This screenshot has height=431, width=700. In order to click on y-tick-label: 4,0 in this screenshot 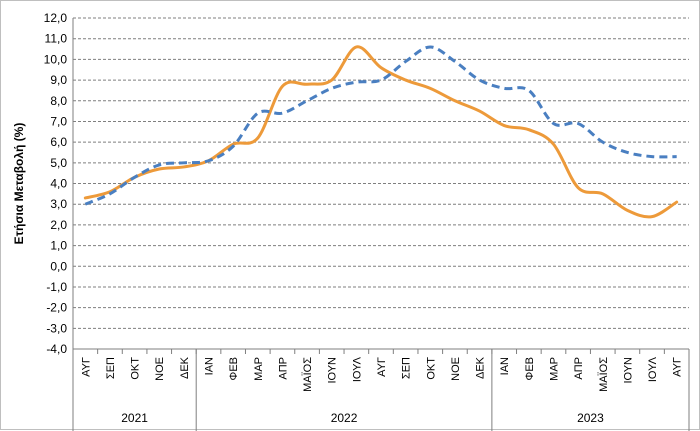, I will do `click(58, 184)`.